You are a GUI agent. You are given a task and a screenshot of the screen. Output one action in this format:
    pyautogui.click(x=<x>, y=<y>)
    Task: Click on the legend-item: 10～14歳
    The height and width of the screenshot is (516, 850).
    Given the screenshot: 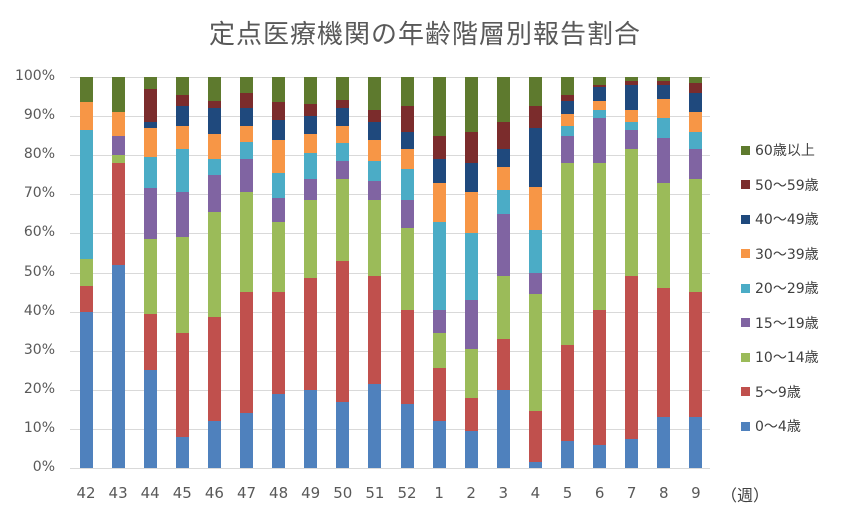 What is the action you would take?
    pyautogui.click(x=780, y=357)
    